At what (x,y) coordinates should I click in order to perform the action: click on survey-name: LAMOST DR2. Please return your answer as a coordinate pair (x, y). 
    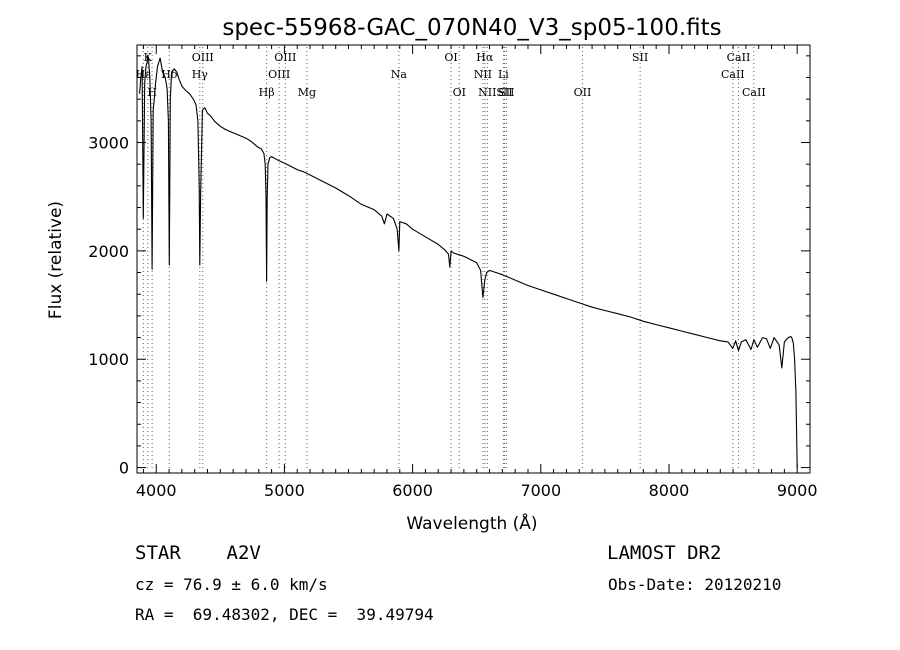
    Looking at the image, I should click on (664, 553).